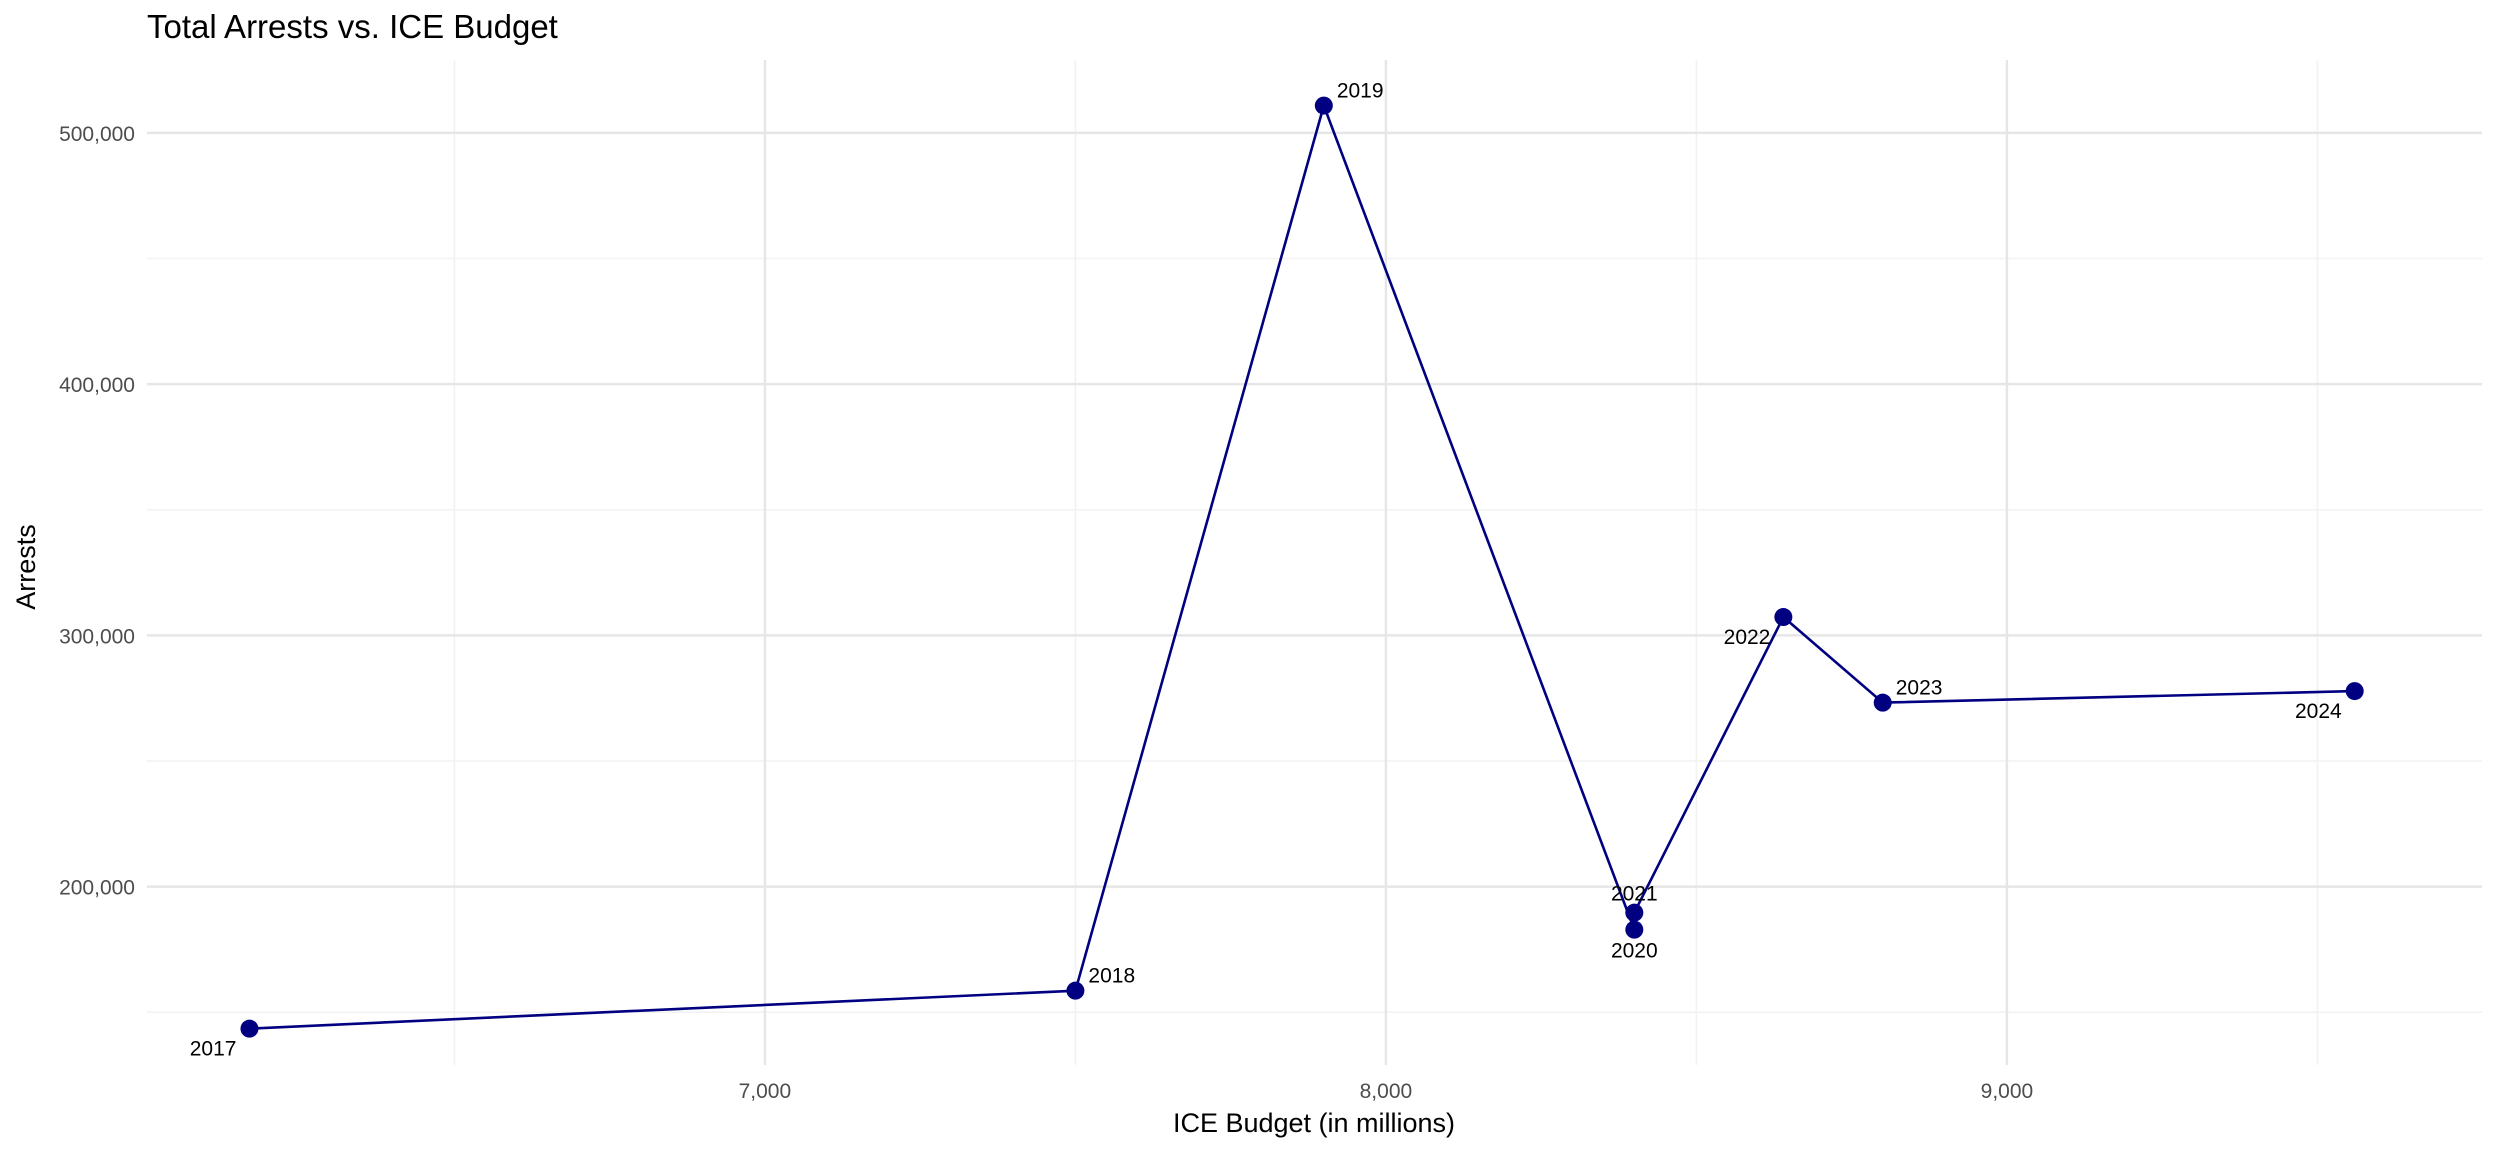 This screenshot has width=2496, height=1152. I want to click on data-point-2023, so click(1882, 702).